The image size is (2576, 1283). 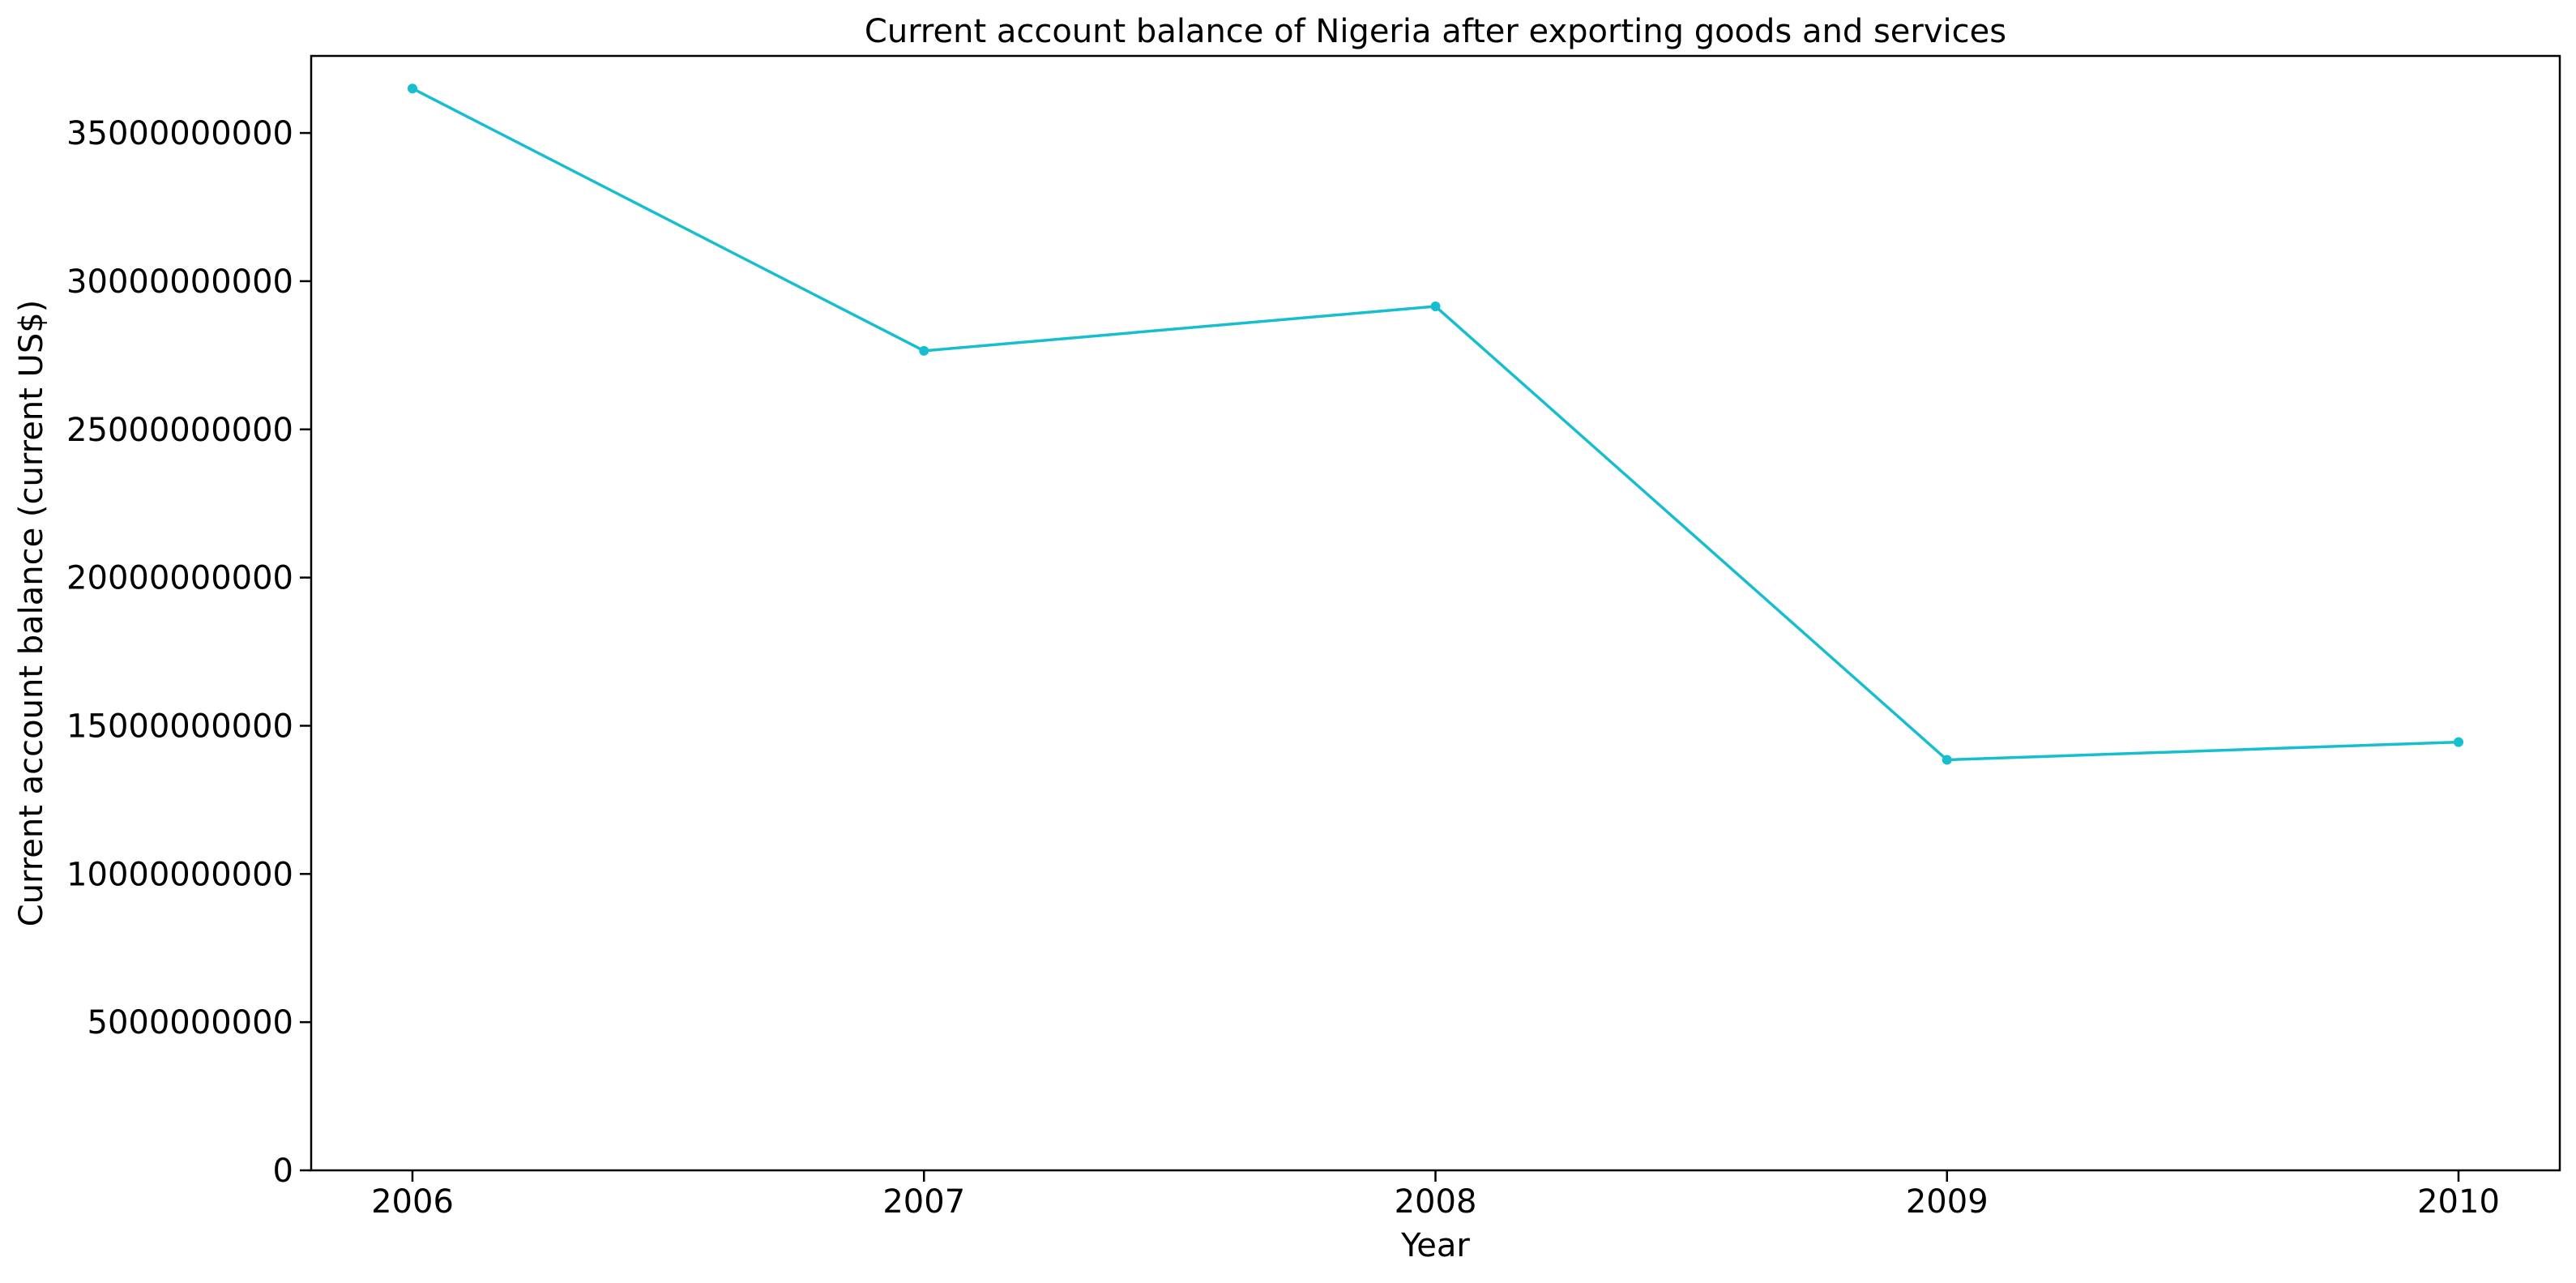 I want to click on y-tick-label: 10000000000, so click(x=179, y=874).